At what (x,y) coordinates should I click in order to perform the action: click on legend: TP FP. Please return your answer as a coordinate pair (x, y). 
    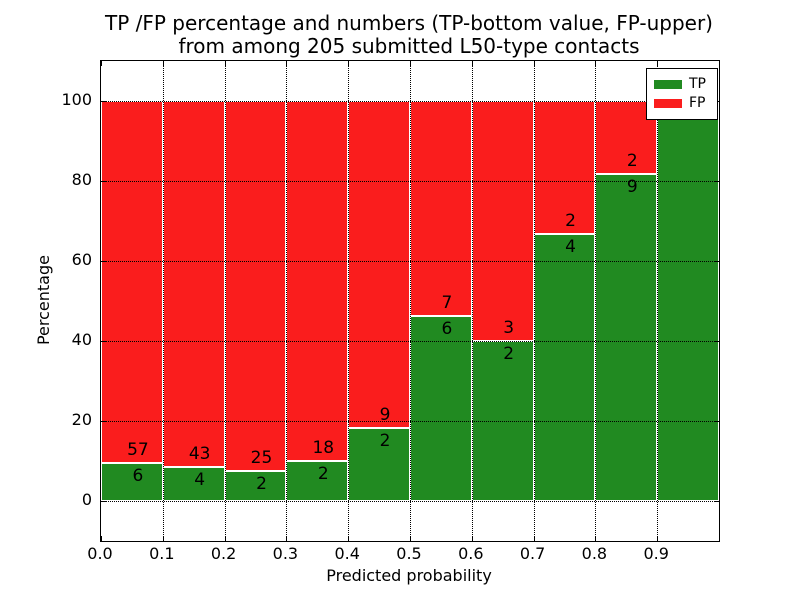
    Looking at the image, I should click on (682, 94).